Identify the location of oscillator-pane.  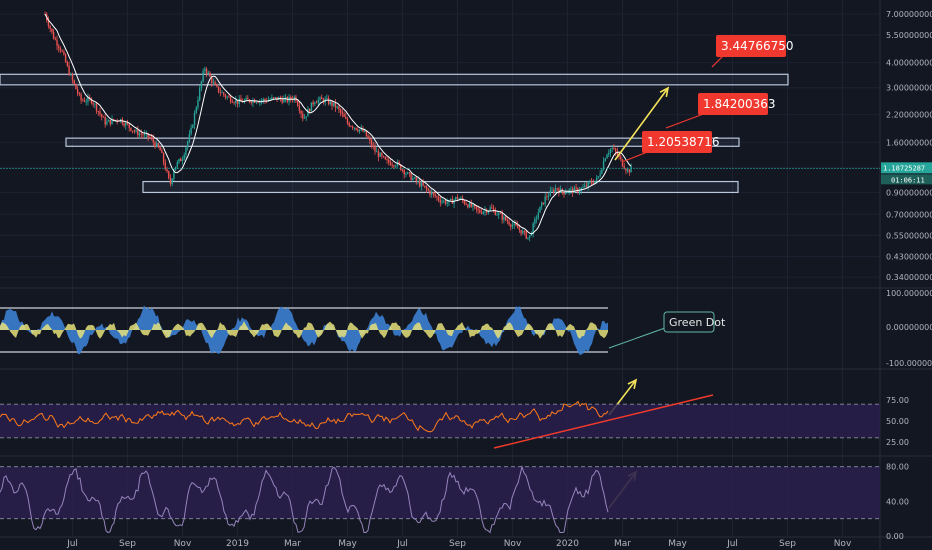
(304, 330).